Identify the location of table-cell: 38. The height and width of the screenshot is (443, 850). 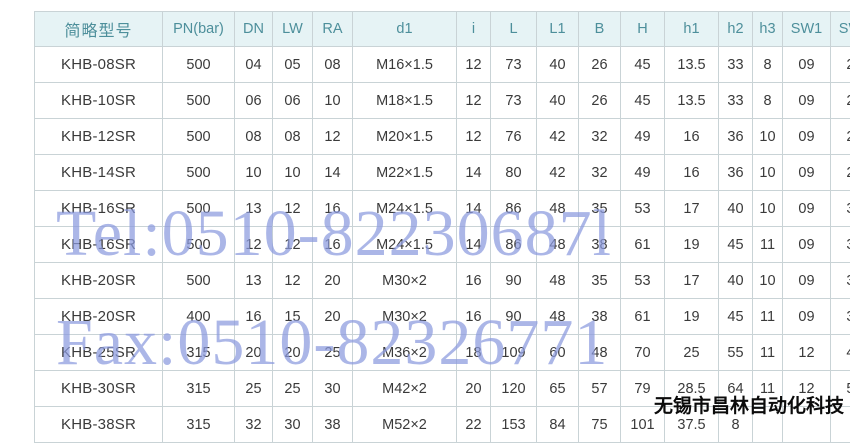
(333, 425).